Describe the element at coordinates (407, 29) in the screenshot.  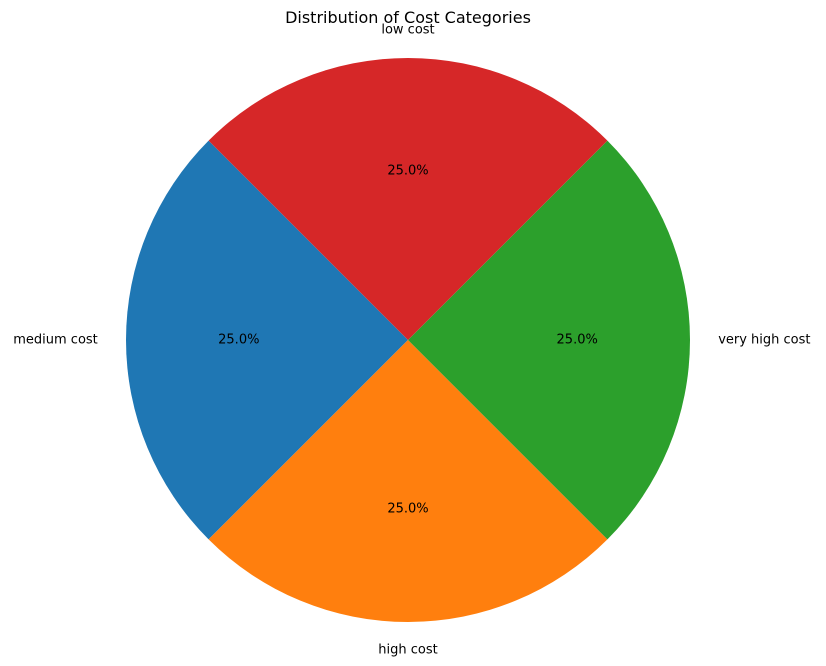
I see `pie-category-label-low-cost: low cost` at that location.